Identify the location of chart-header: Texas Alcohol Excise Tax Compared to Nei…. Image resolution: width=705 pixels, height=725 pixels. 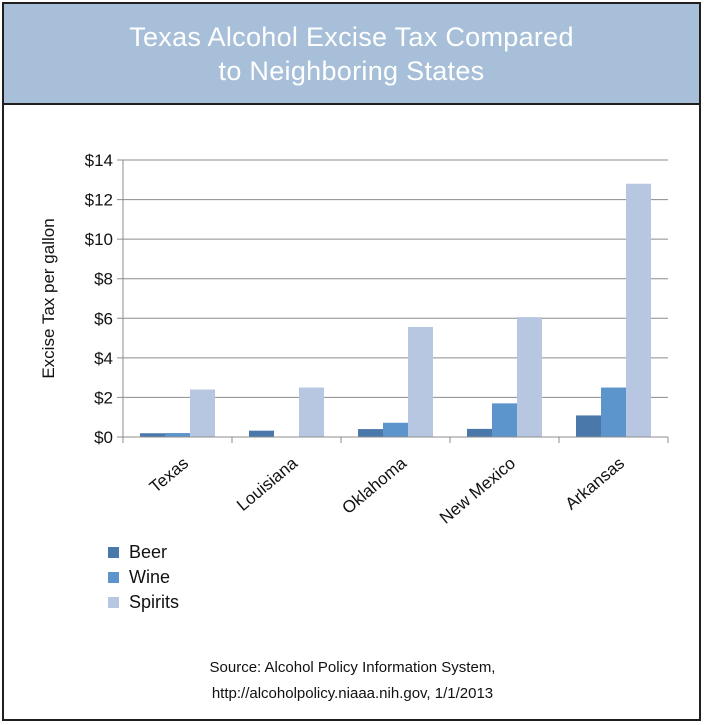
(351, 54).